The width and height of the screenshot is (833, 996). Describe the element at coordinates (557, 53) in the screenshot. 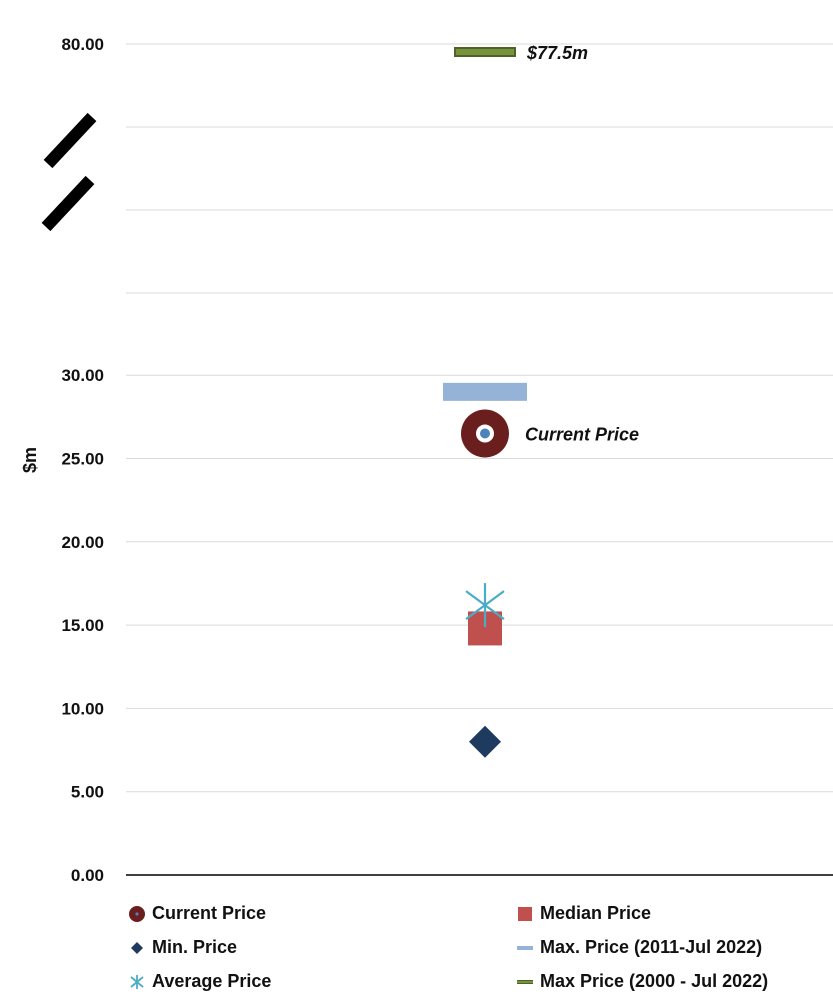

I see `data-annotation: $77.5m` at that location.